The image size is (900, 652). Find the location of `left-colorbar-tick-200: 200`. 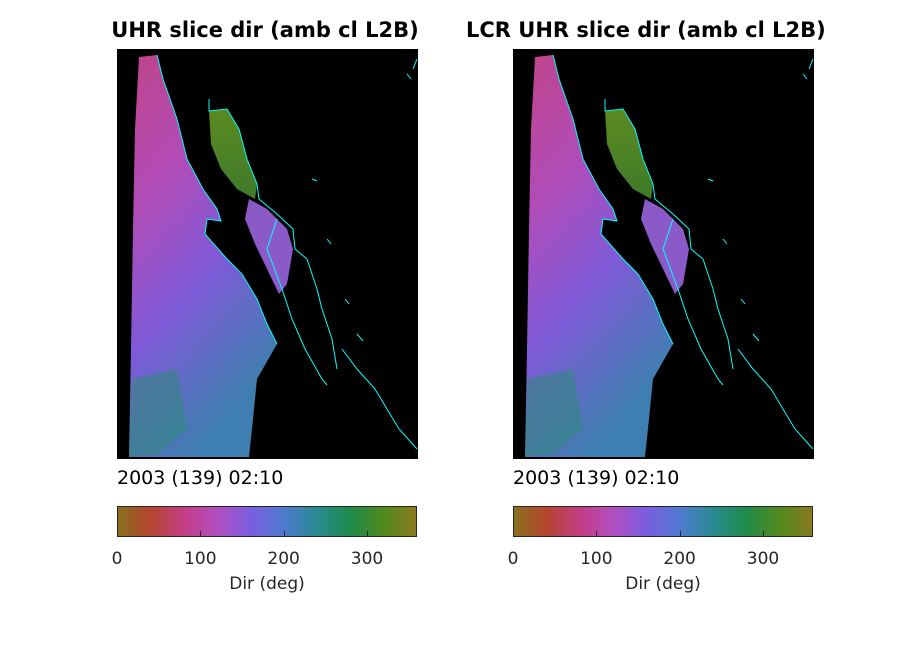

left-colorbar-tick-200: 200 is located at coordinates (283, 559).